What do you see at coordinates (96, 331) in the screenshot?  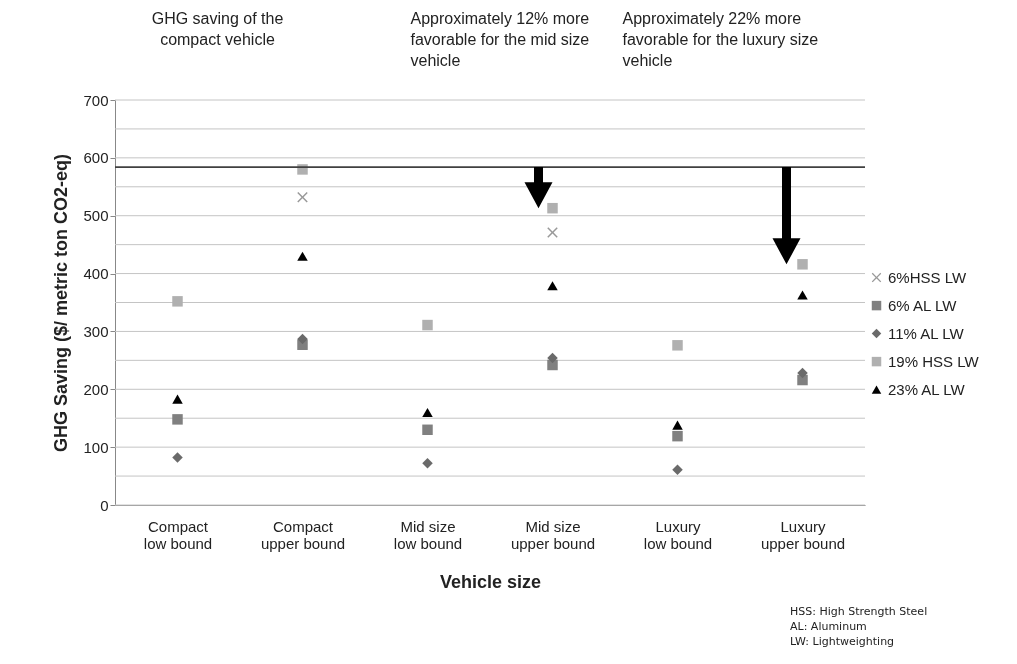 I see `y-tick-label: 300` at bounding box center [96, 331].